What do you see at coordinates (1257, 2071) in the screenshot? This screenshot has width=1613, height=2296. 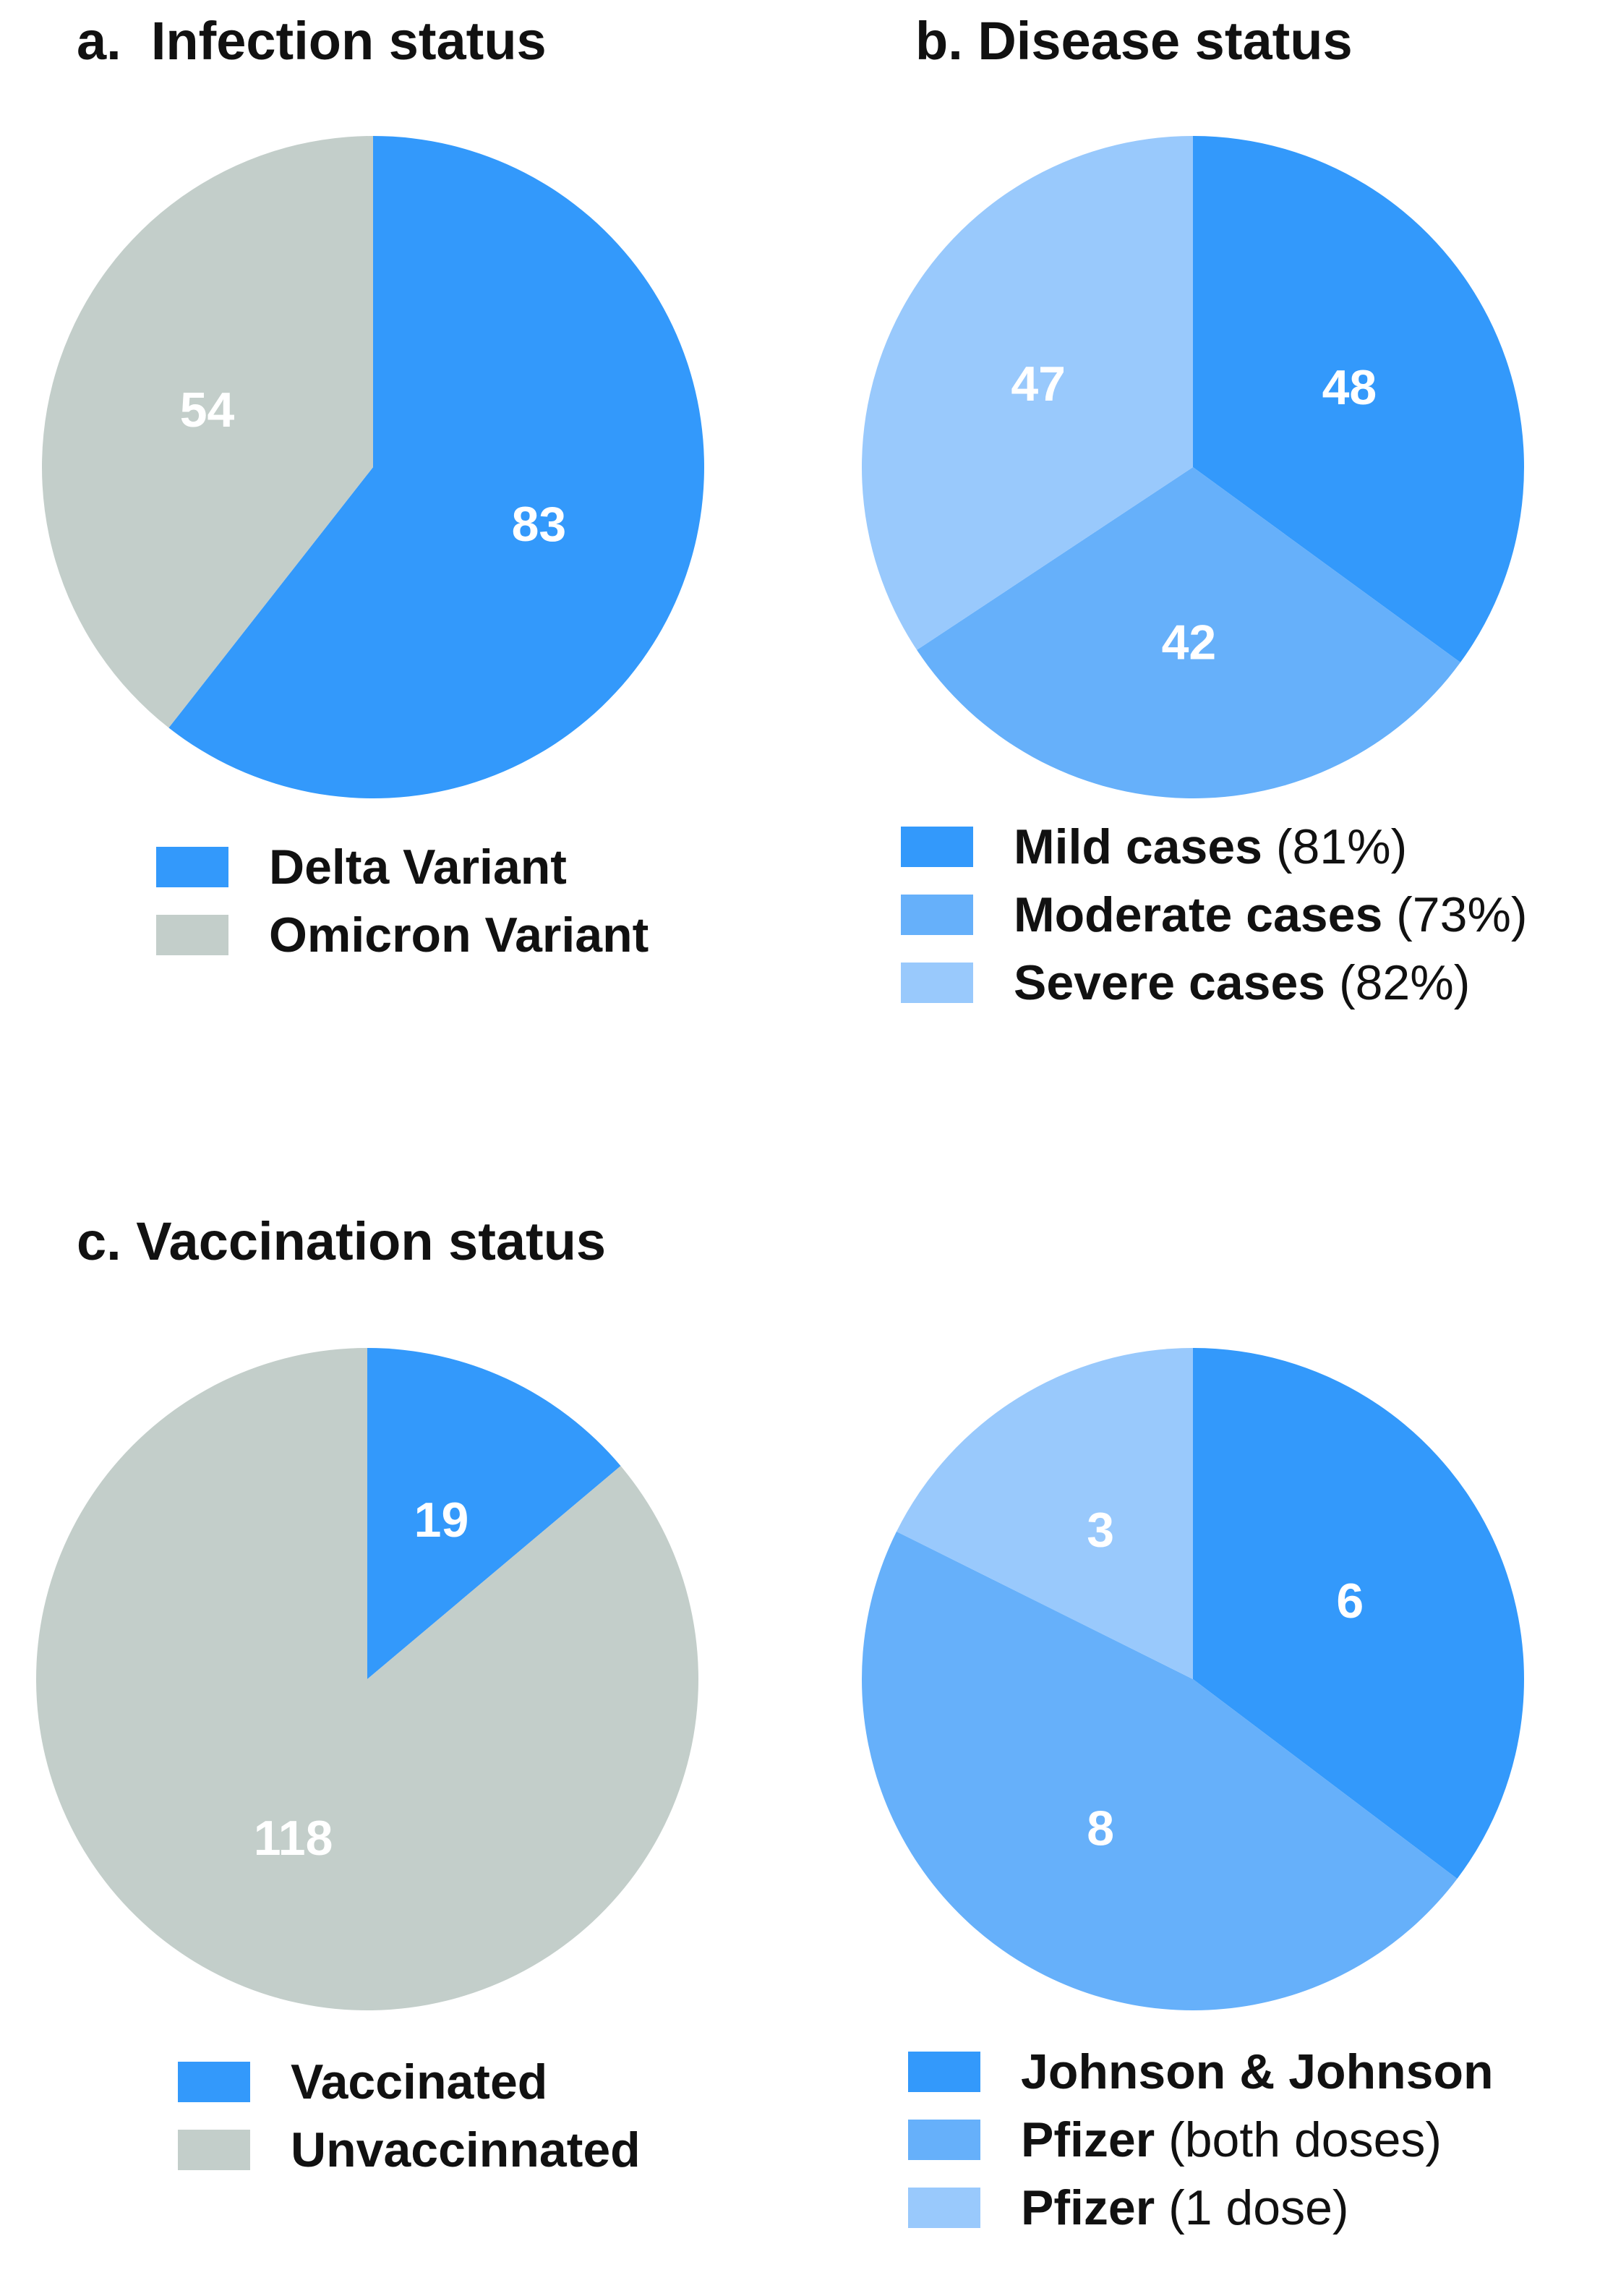 I see `legend-label: Johnson & Johnson` at bounding box center [1257, 2071].